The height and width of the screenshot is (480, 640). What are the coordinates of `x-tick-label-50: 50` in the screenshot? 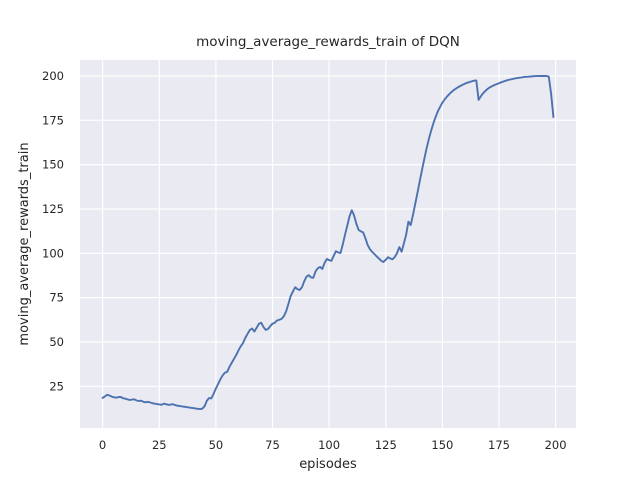 It's located at (216, 445).